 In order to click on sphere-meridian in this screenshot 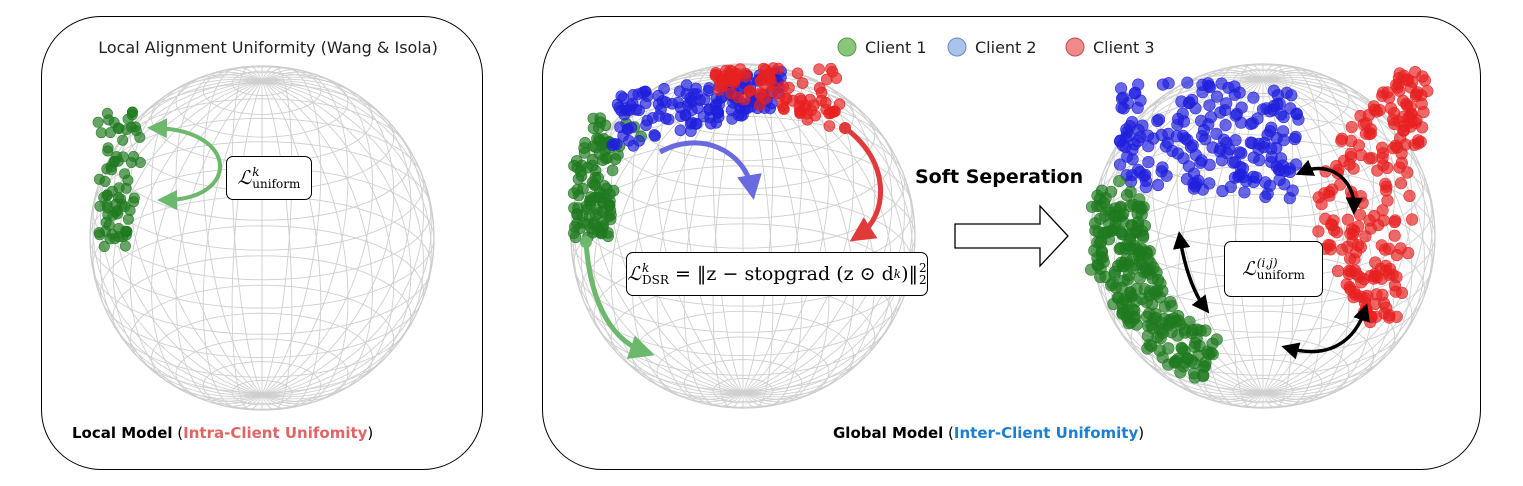, I will do `click(262, 238)`.